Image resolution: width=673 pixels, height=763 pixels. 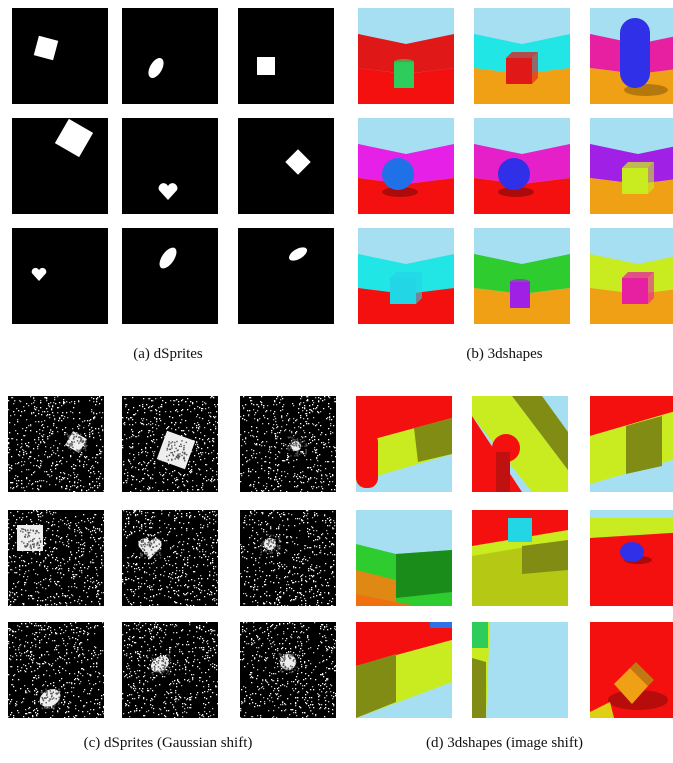 I want to click on caption-dsprites-gaussian-shift: (c) dSprites (Gaussian shift), so click(x=168, y=743).